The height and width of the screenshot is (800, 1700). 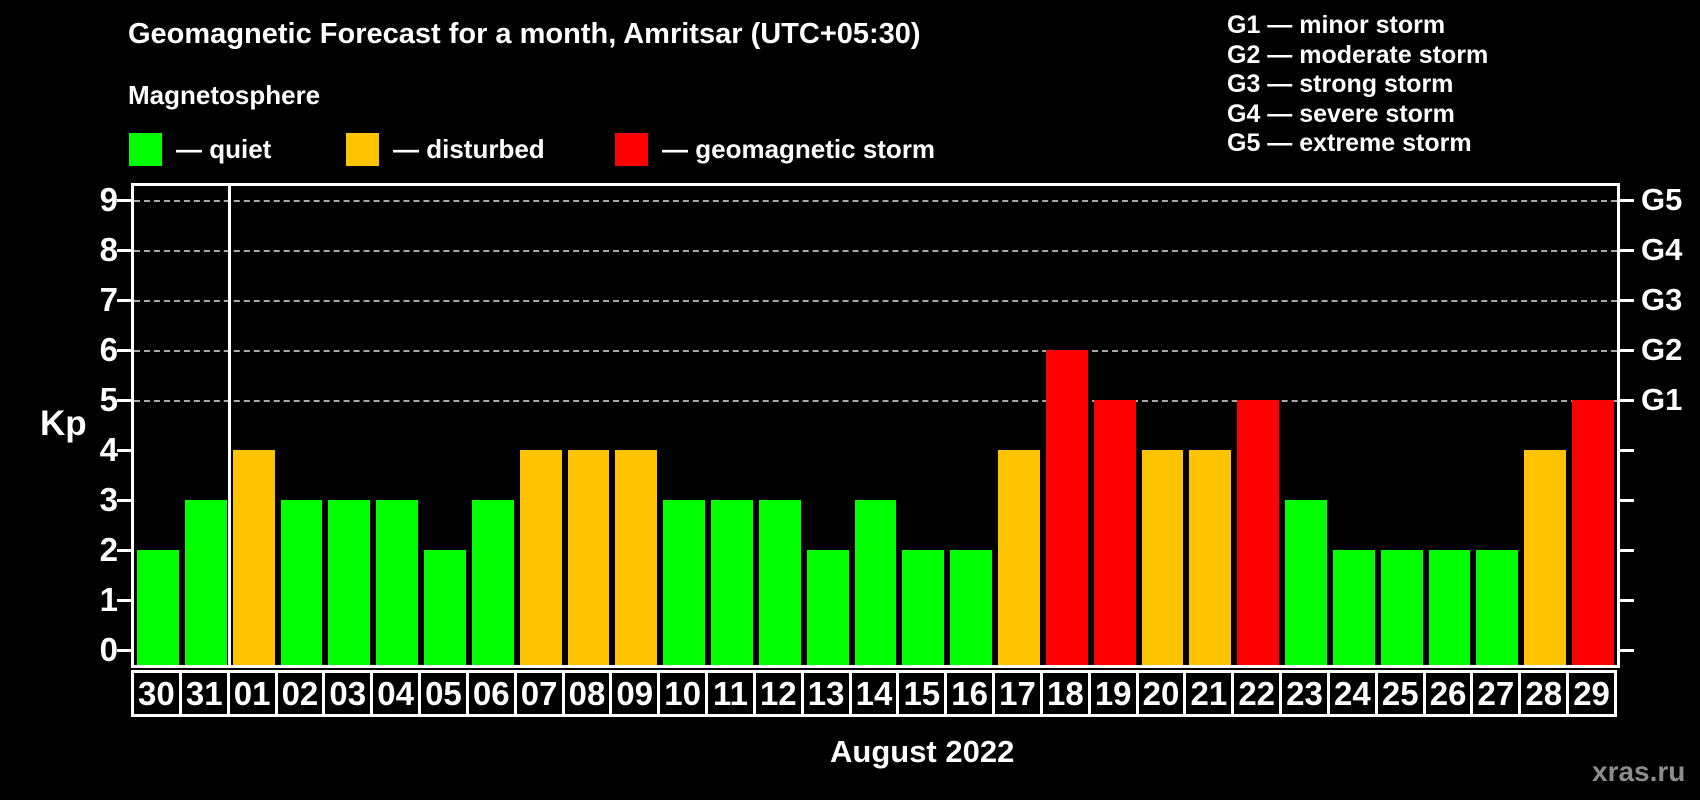 I want to click on kp-tick-label-2: 2, so click(x=108, y=549).